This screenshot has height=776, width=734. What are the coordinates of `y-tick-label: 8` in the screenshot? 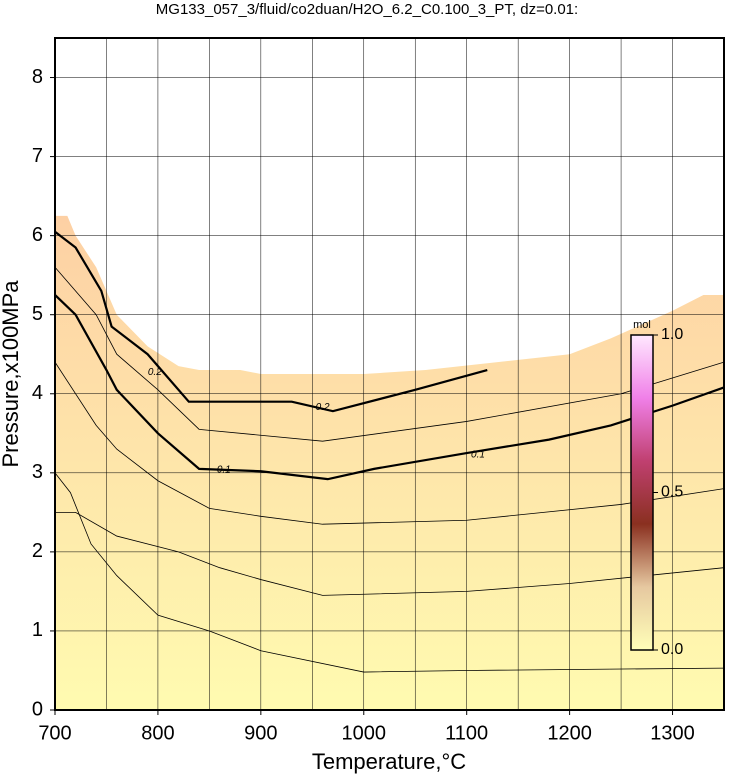 It's located at (37, 77).